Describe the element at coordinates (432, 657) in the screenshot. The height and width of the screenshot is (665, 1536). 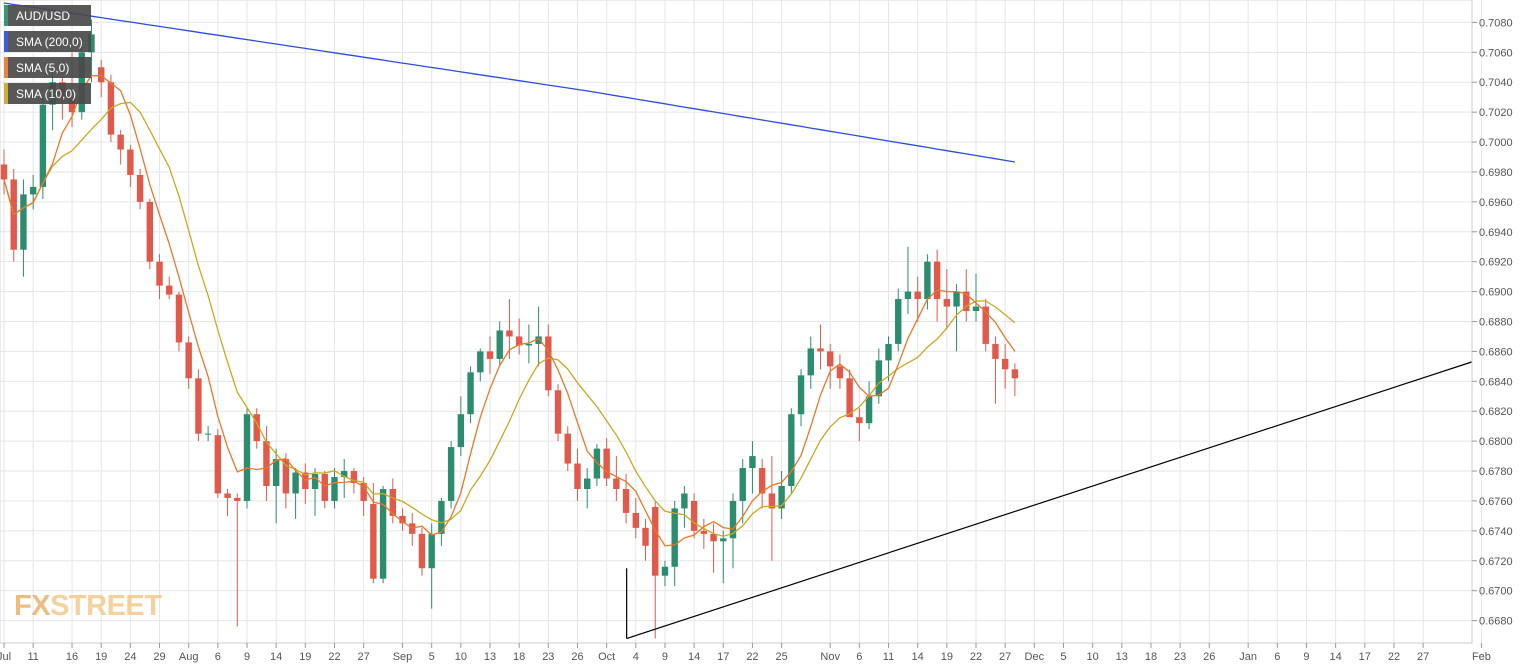
I see `x-tick-label: 5` at that location.